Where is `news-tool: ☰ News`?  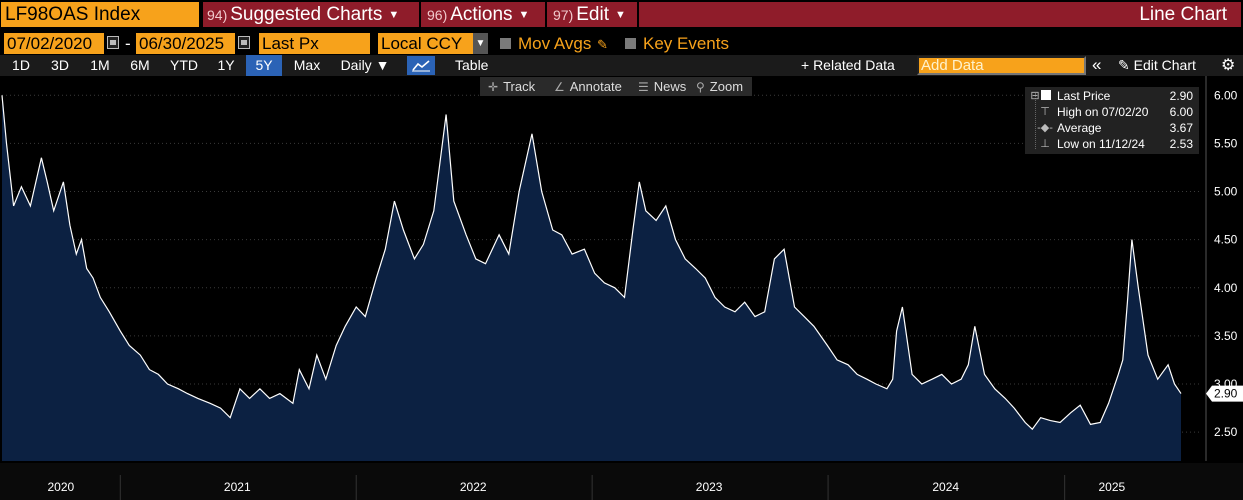
news-tool: ☰ News is located at coordinates (662, 87).